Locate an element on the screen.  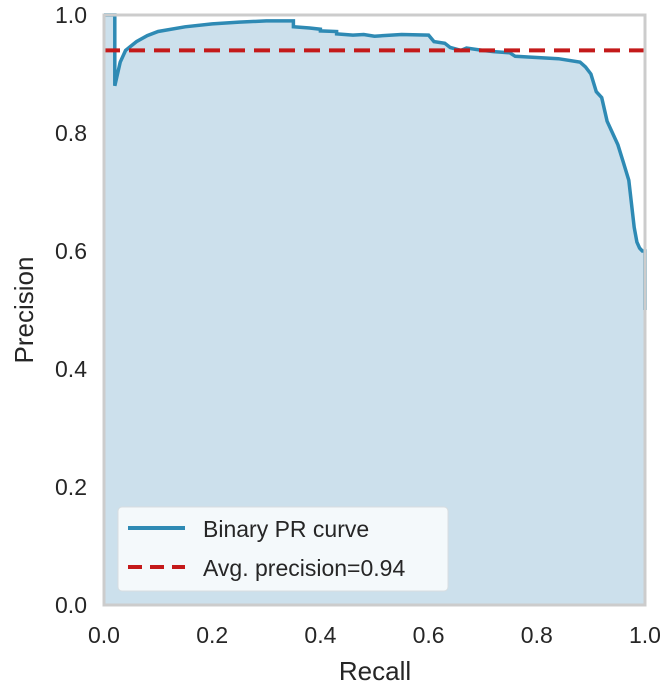
y-tick-label: 1.0 is located at coordinates (71, 15).